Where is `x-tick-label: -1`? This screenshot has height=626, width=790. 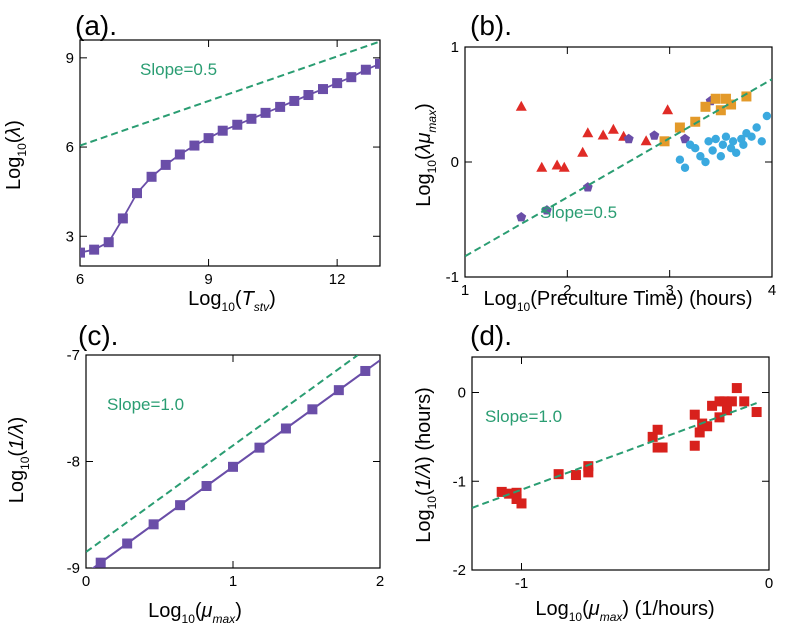 x-tick-label: -1 is located at coordinates (521, 583).